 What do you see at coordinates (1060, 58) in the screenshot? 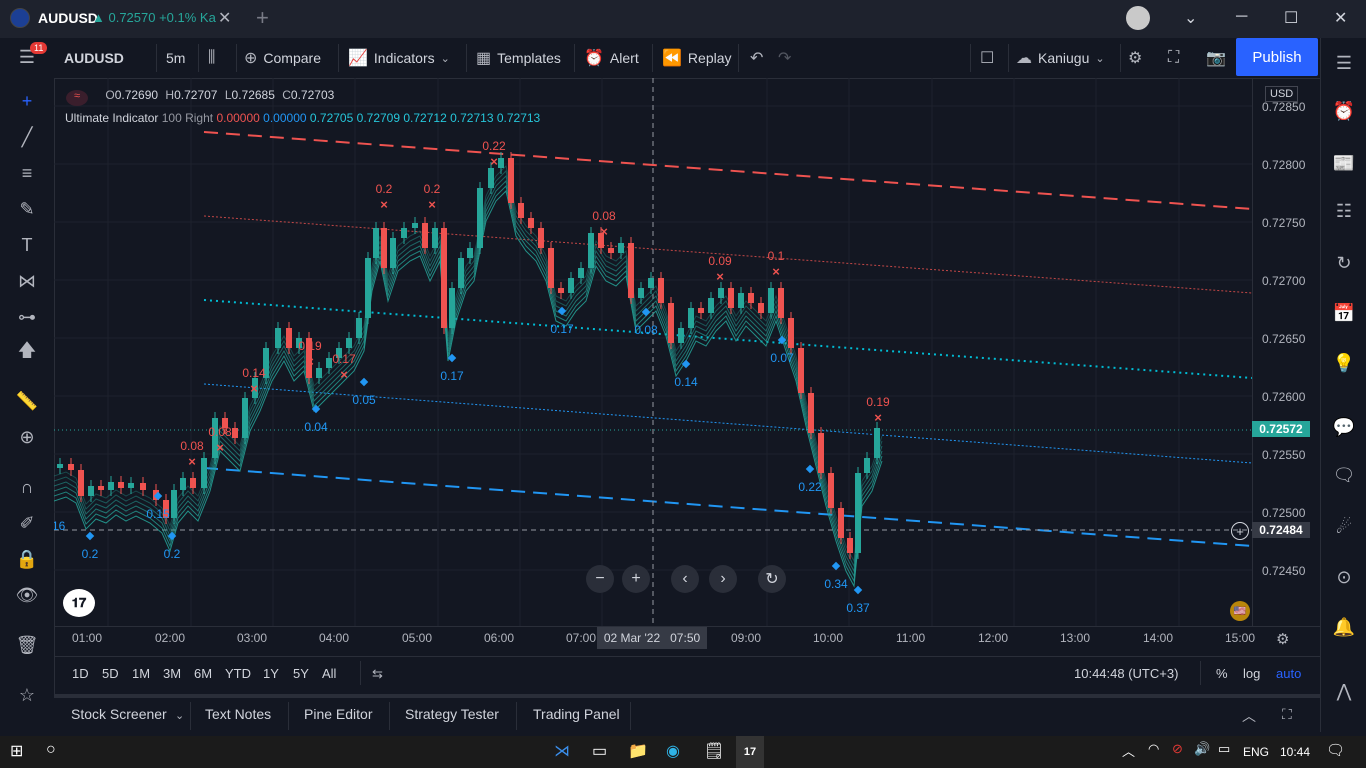
I see `layout-name-button: ☁ Kaniugu ⌄` at bounding box center [1060, 58].